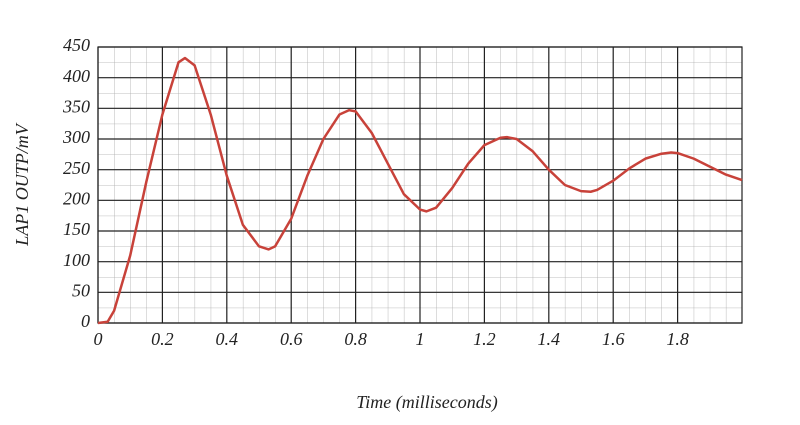 This screenshot has width=800, height=425. Describe the element at coordinates (76, 229) in the screenshot. I see `y-tick-label: 150` at that location.